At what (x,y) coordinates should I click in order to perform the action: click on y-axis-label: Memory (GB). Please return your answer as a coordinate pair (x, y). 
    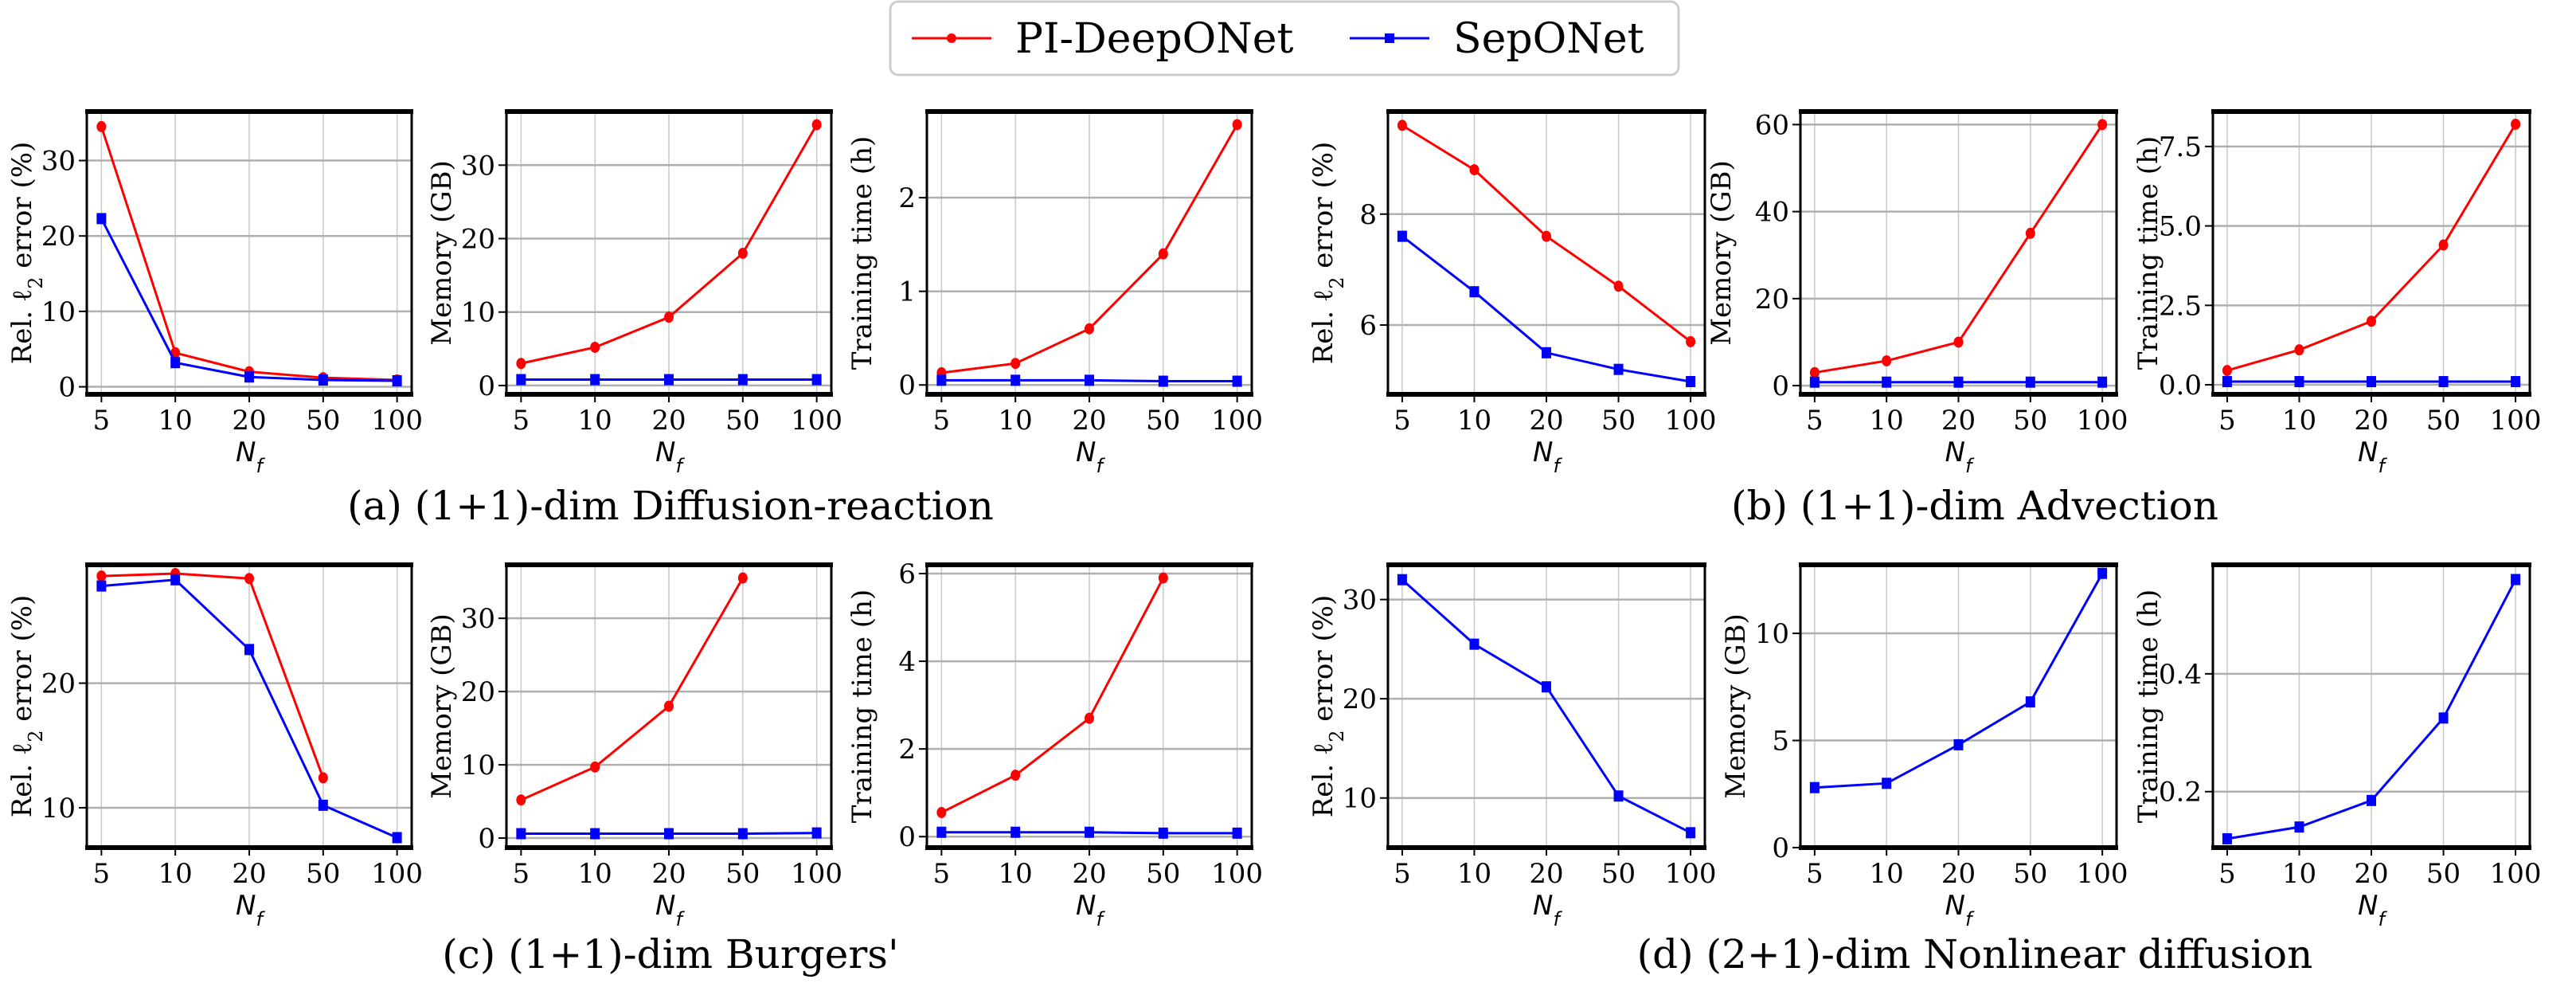
    Looking at the image, I should click on (442, 706).